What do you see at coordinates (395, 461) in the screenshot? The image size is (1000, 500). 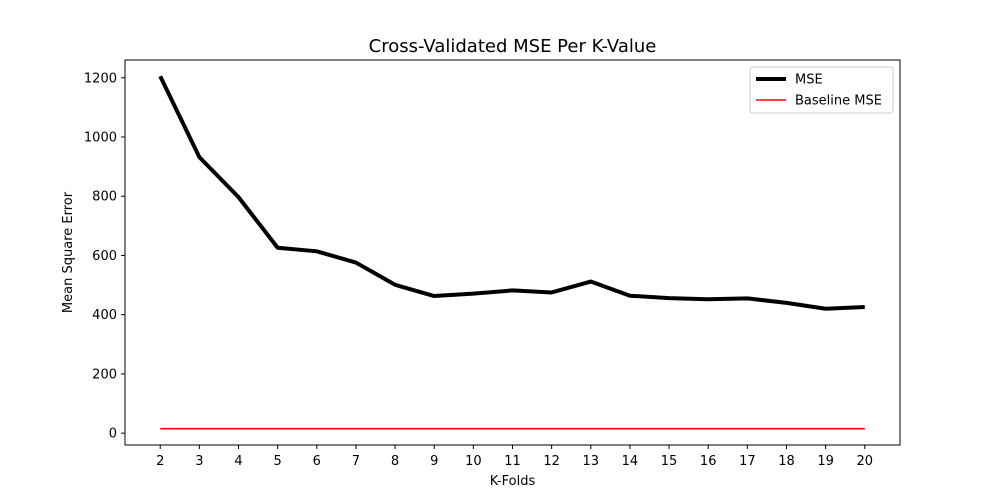 I see `x-tick-label: 8` at bounding box center [395, 461].